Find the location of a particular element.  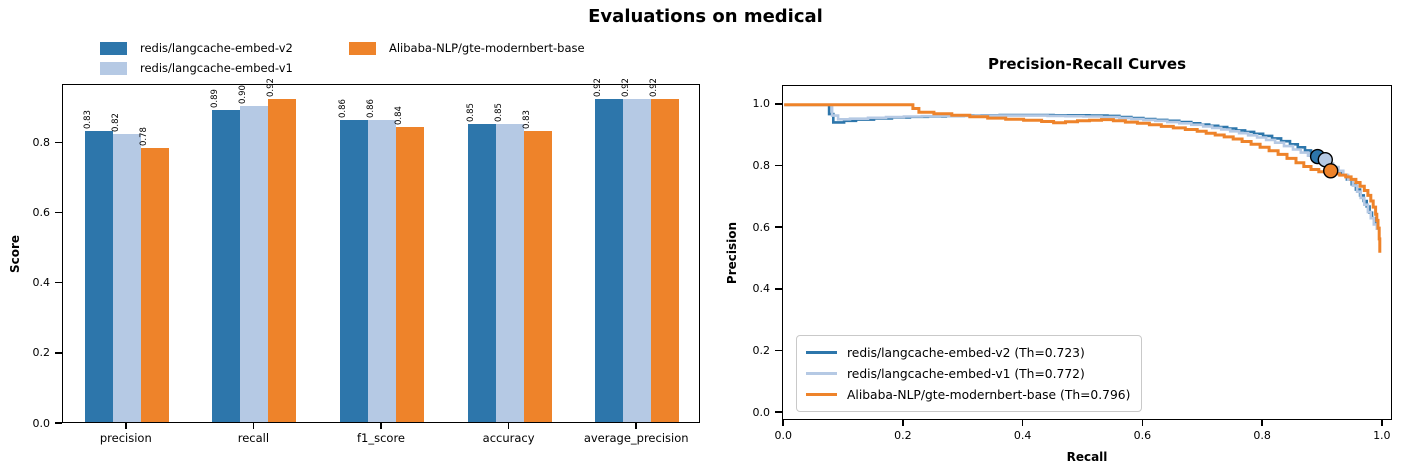

pr-legend-label-v2: redis/langcache-embed-v2 (Th=0.723) is located at coordinates (966, 352).